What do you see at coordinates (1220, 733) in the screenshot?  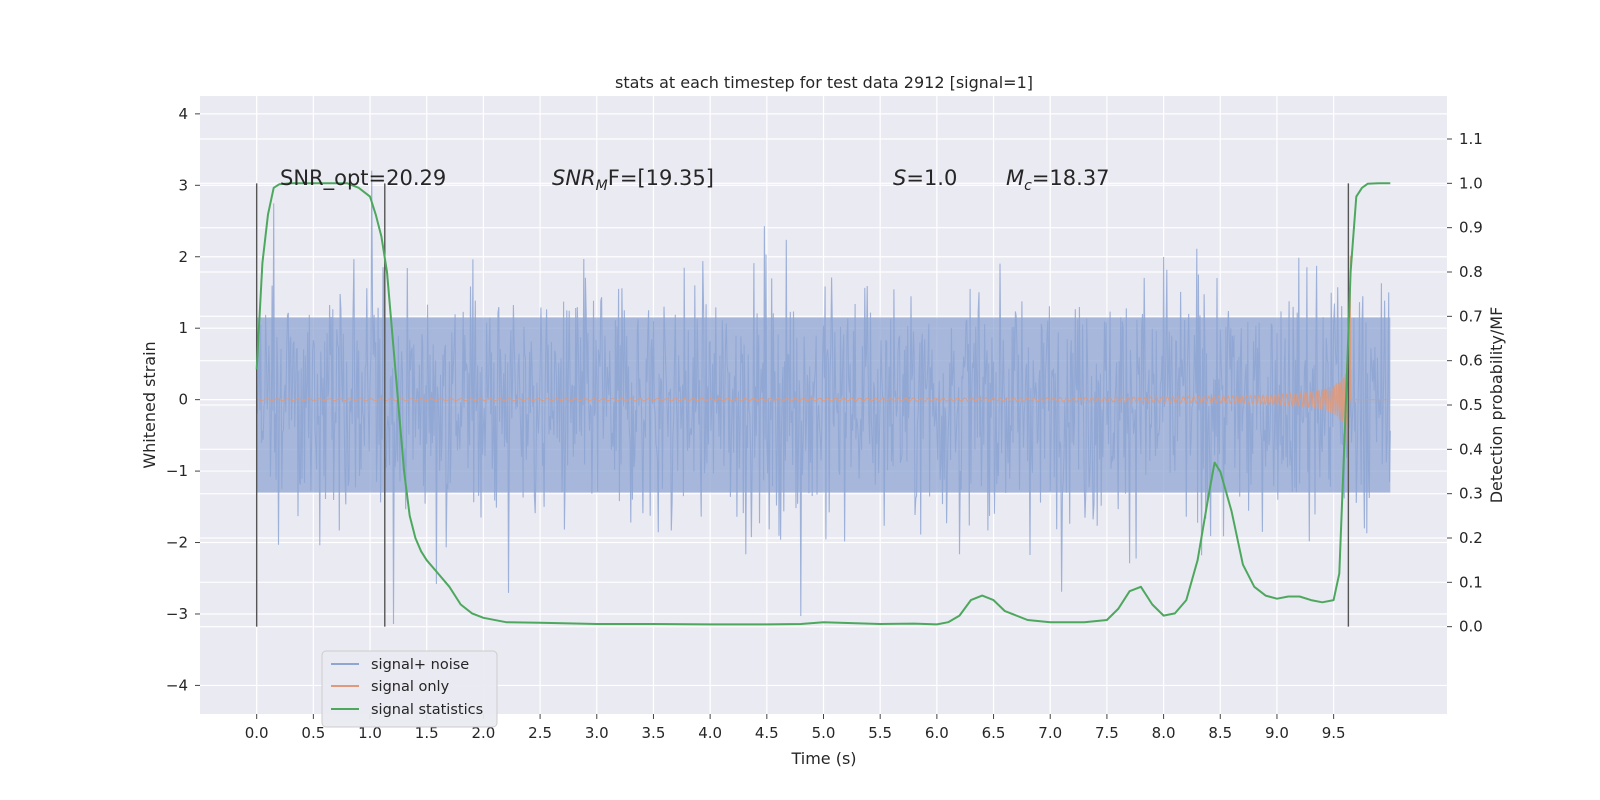 I see `x-tick-label: 8.5` at bounding box center [1220, 733].